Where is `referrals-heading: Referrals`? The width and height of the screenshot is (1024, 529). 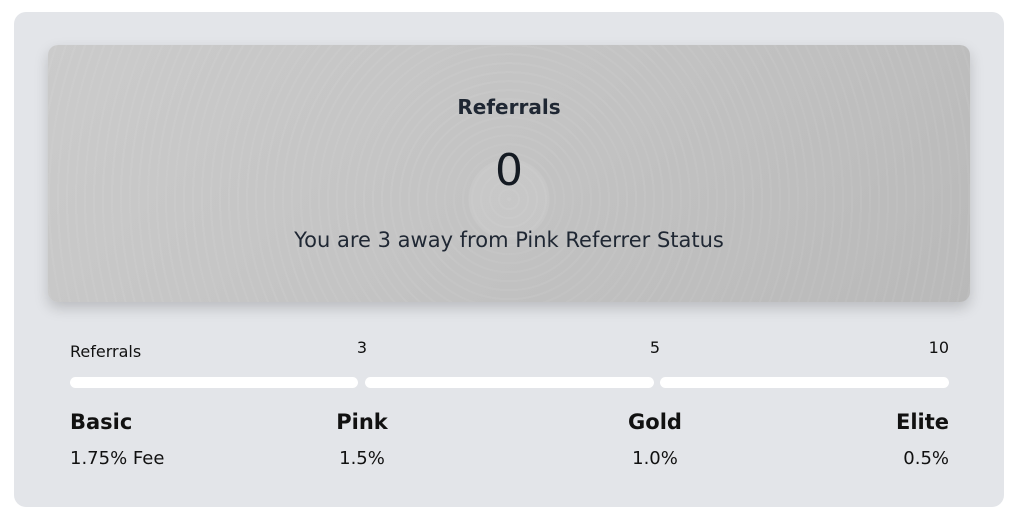 referrals-heading: Referrals is located at coordinates (509, 107).